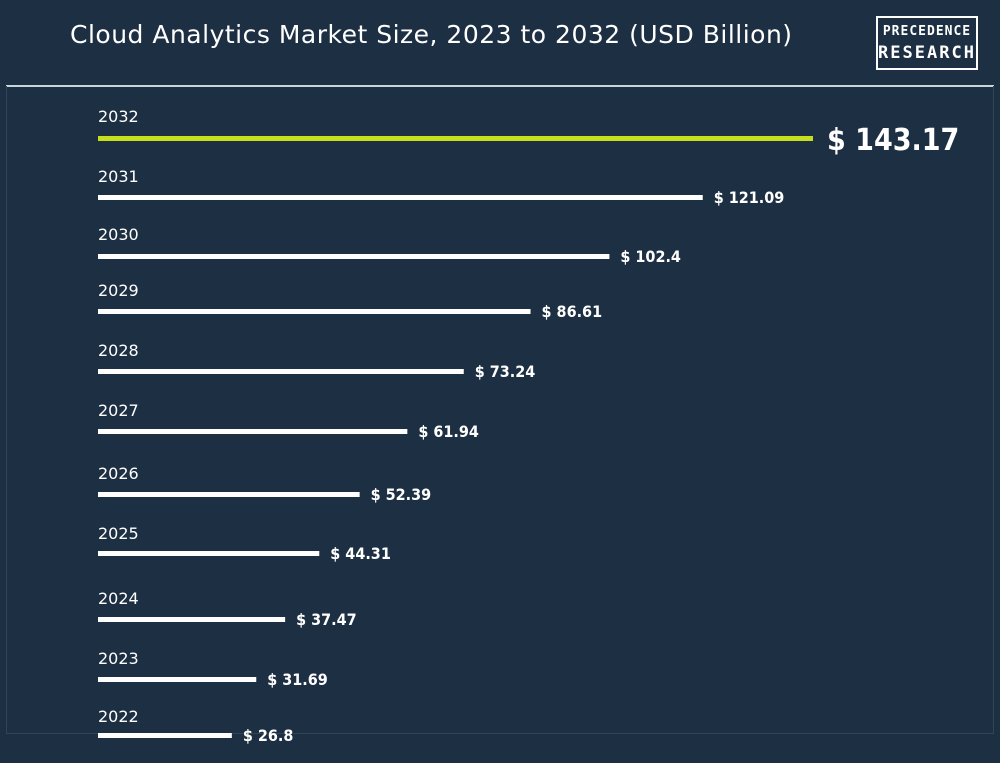 The width and height of the screenshot is (1000, 763). What do you see at coordinates (400, 197) in the screenshot?
I see `bar-2031` at bounding box center [400, 197].